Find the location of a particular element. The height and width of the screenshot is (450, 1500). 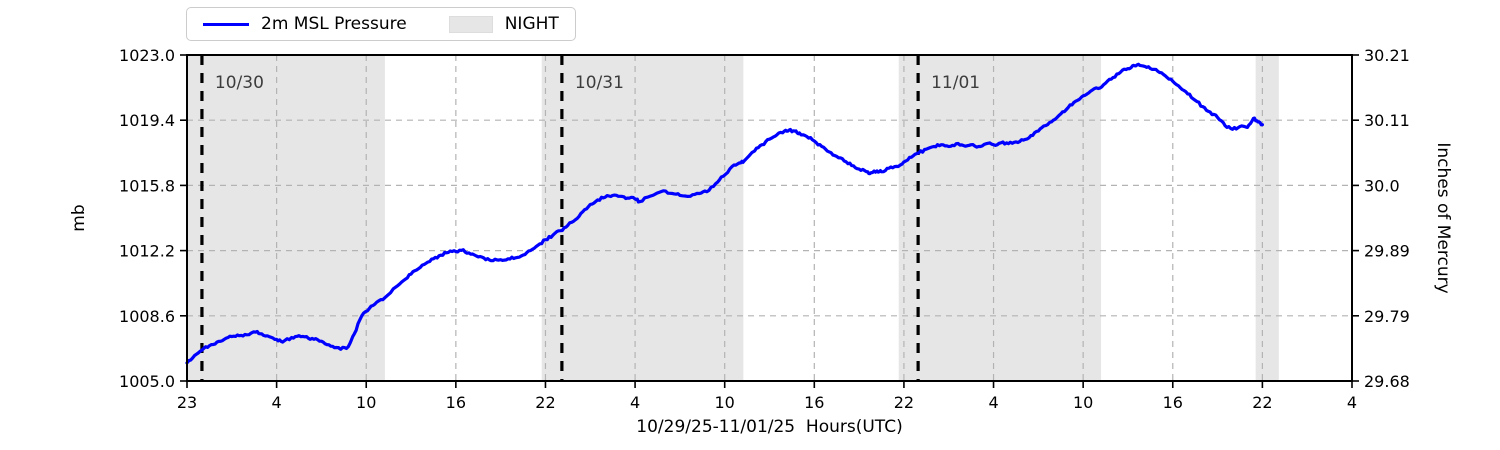

day-label: 10/31 is located at coordinates (599, 83).